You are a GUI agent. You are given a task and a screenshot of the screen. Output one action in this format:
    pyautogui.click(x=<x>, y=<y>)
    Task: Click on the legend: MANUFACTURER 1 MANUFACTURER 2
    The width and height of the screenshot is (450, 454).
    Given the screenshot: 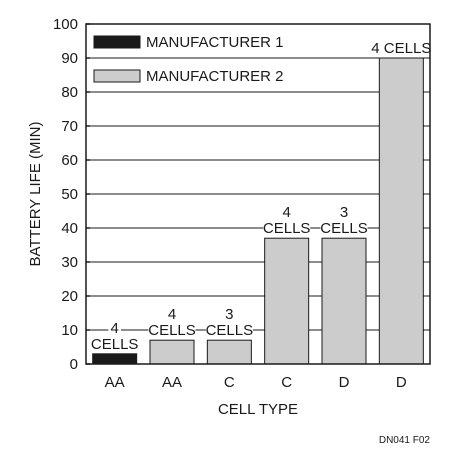 What is the action you would take?
    pyautogui.click(x=186, y=59)
    